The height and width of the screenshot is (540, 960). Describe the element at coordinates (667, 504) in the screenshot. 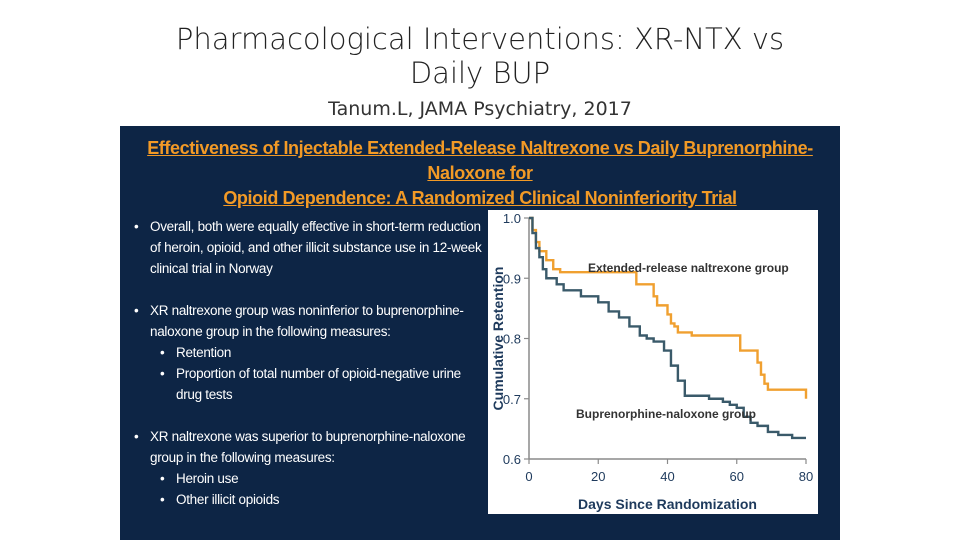

I see `x-axis-label: Days Since Randomization` at that location.